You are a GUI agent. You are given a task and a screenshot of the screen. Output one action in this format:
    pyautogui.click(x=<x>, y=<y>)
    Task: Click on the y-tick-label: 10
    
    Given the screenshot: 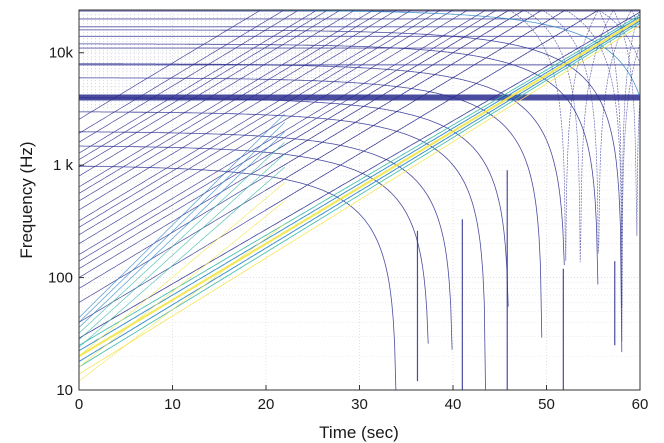 What is the action you would take?
    pyautogui.click(x=64, y=390)
    